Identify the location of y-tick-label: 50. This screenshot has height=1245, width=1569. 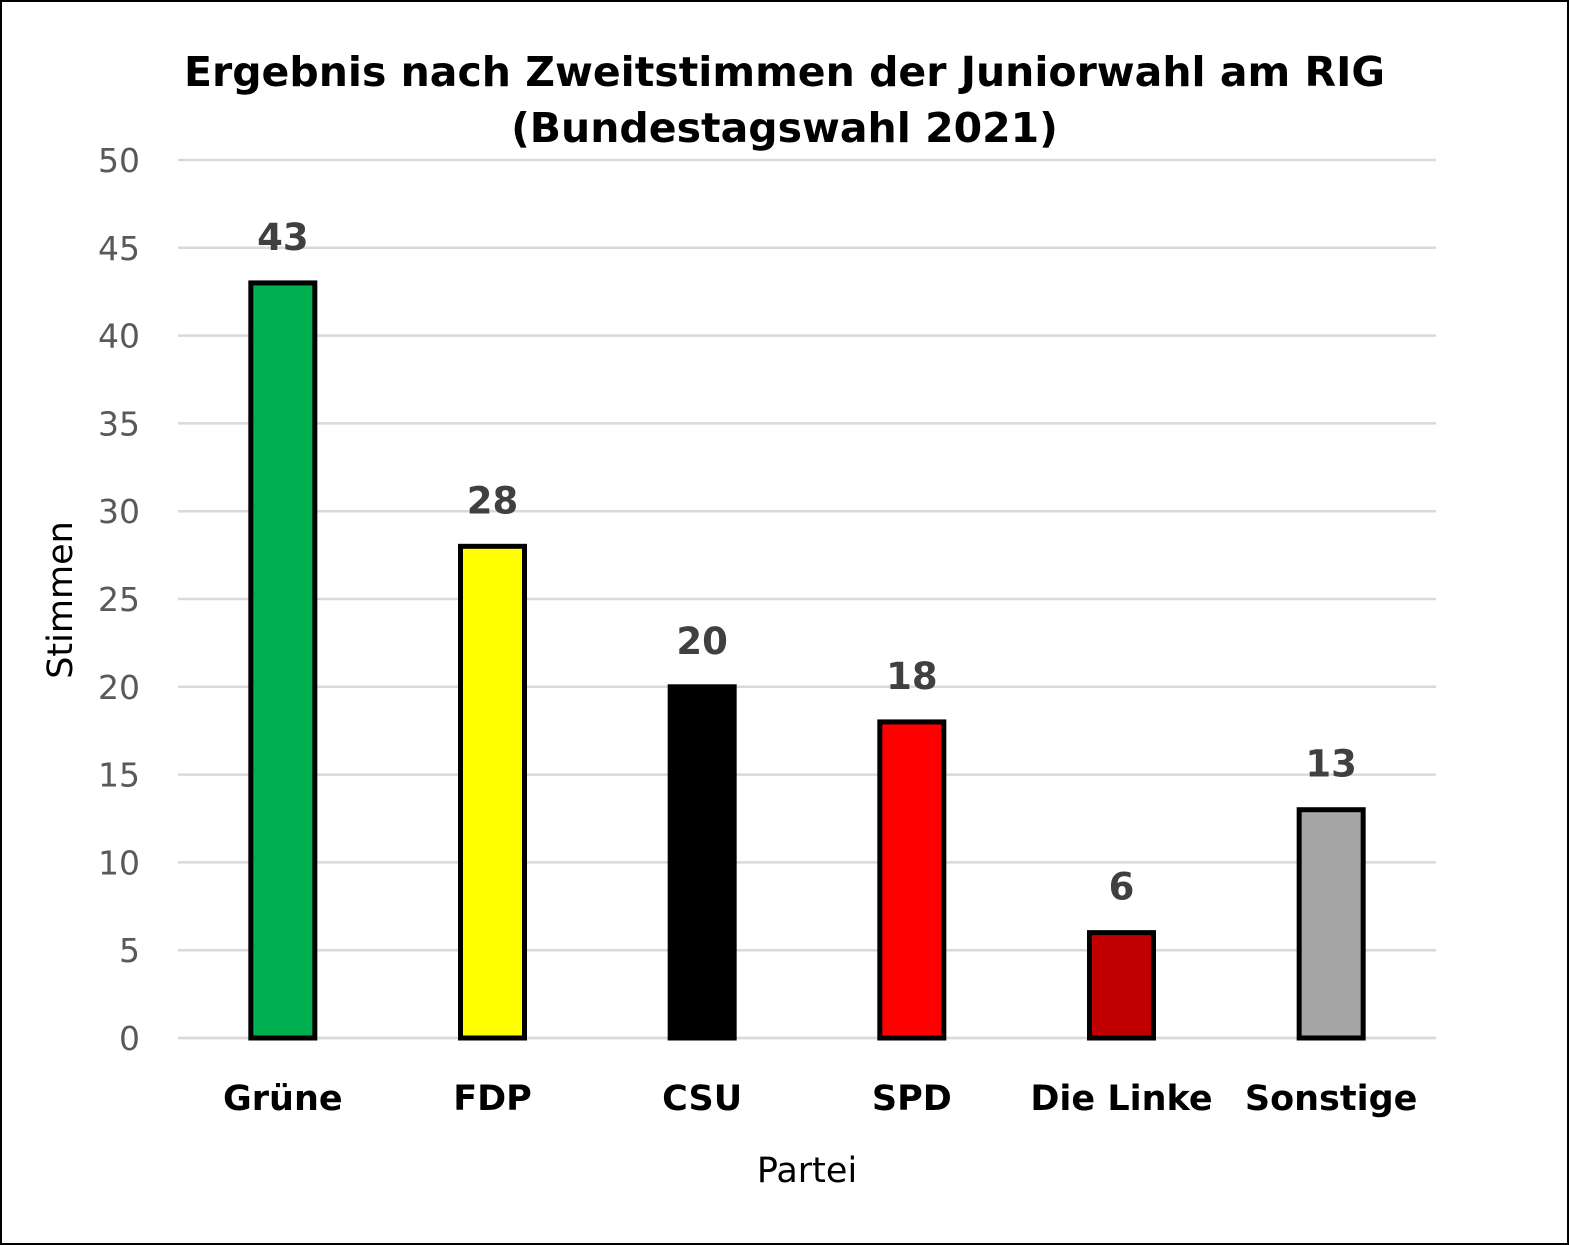
(119, 160).